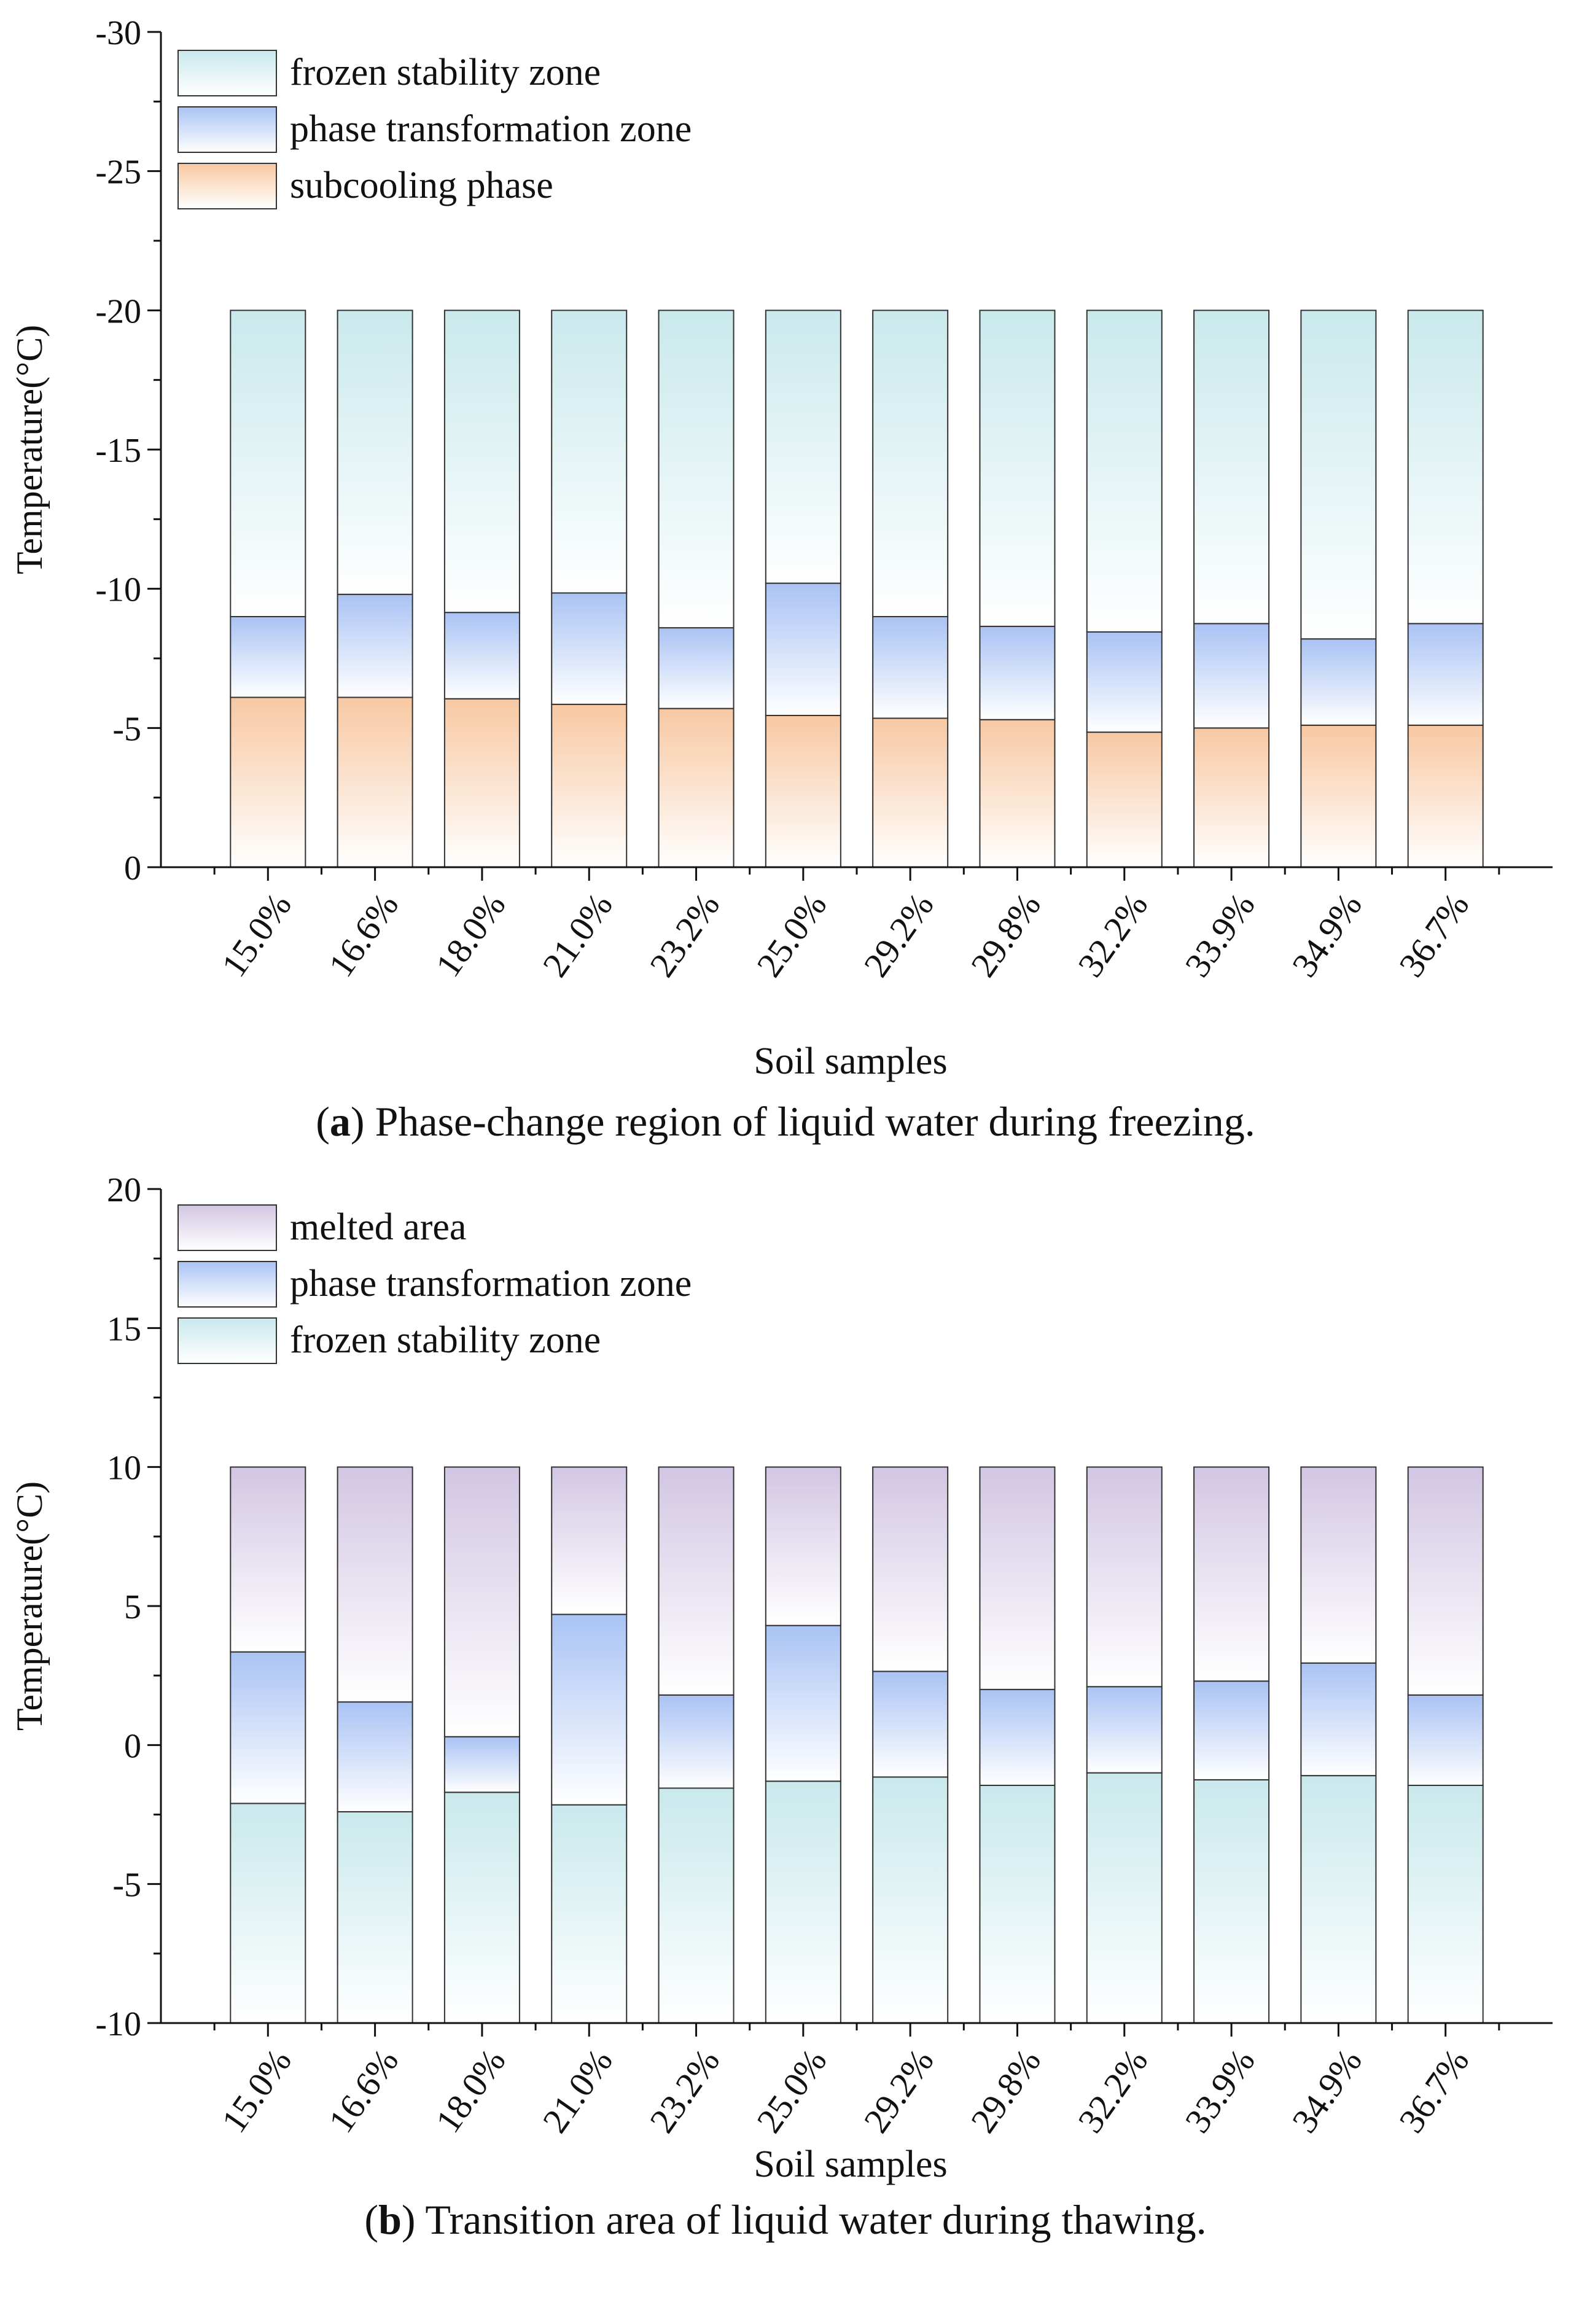 The image size is (1571, 2324). I want to click on x-tick-label: 18.0%, so click(470, 935).